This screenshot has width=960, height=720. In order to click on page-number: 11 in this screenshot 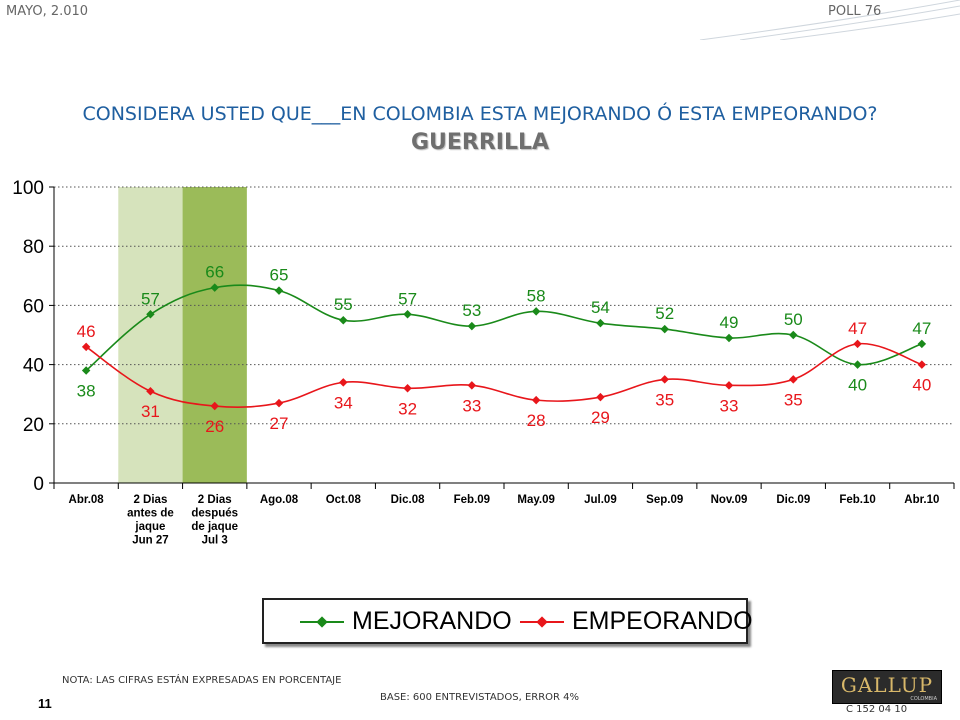, I will do `click(45, 703)`.